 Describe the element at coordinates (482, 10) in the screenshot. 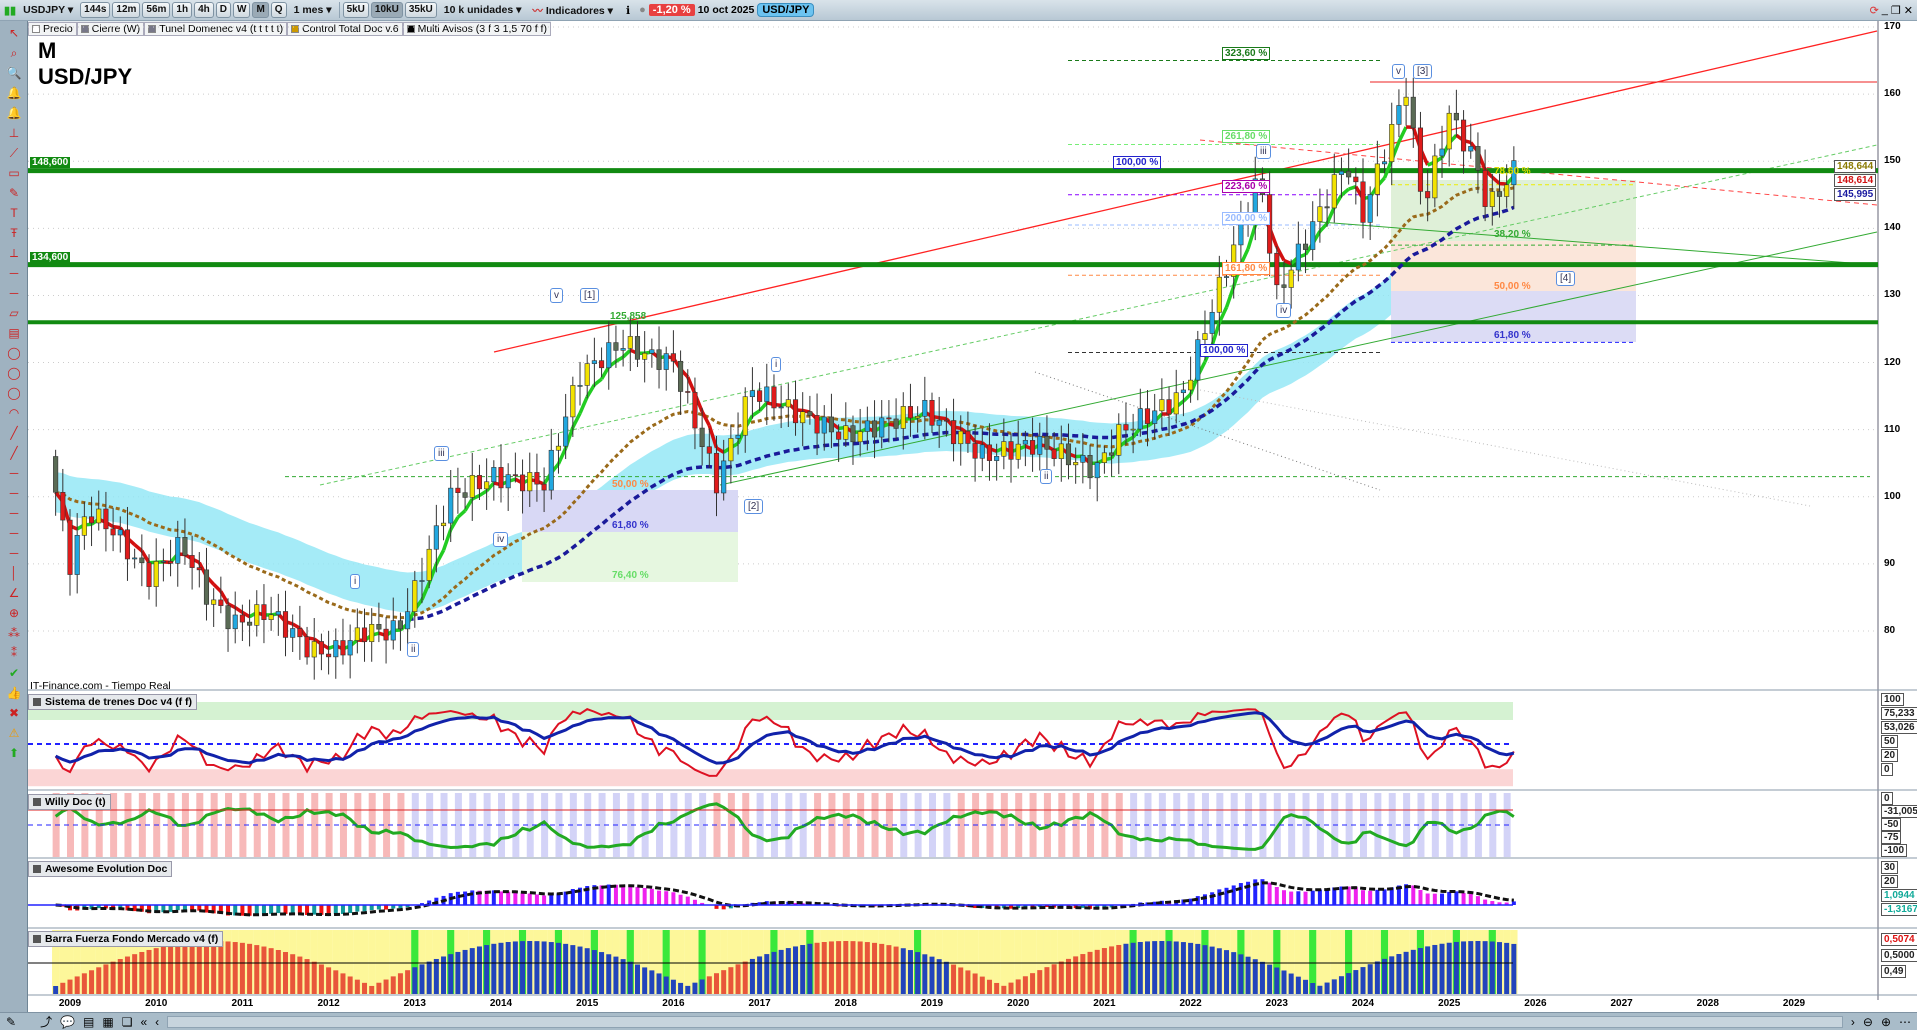

I see `units-select: 10 k unidades ▾` at that location.